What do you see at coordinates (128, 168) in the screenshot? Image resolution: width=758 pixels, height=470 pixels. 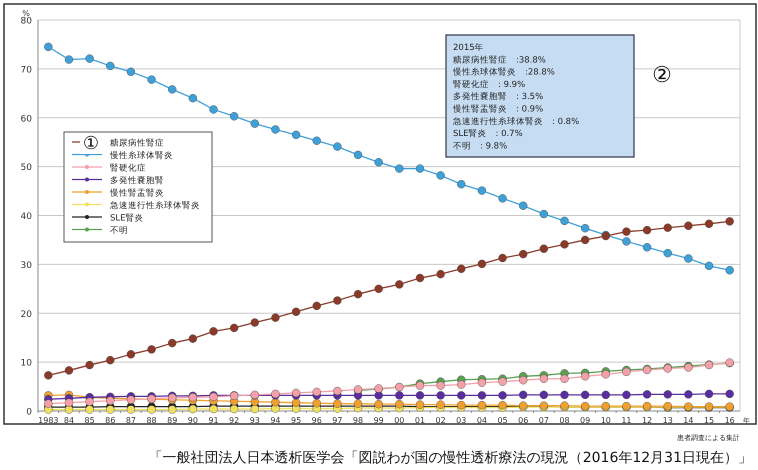 I see `legend-label: 腎硬化症` at bounding box center [128, 168].